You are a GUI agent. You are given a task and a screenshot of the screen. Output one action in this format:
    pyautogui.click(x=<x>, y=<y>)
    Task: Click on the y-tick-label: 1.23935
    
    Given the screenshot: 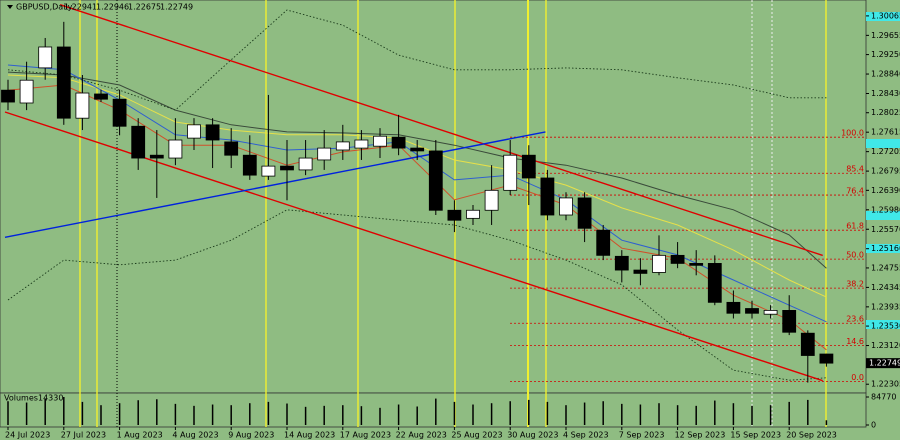 What is the action you would take?
    pyautogui.click(x=885, y=306)
    